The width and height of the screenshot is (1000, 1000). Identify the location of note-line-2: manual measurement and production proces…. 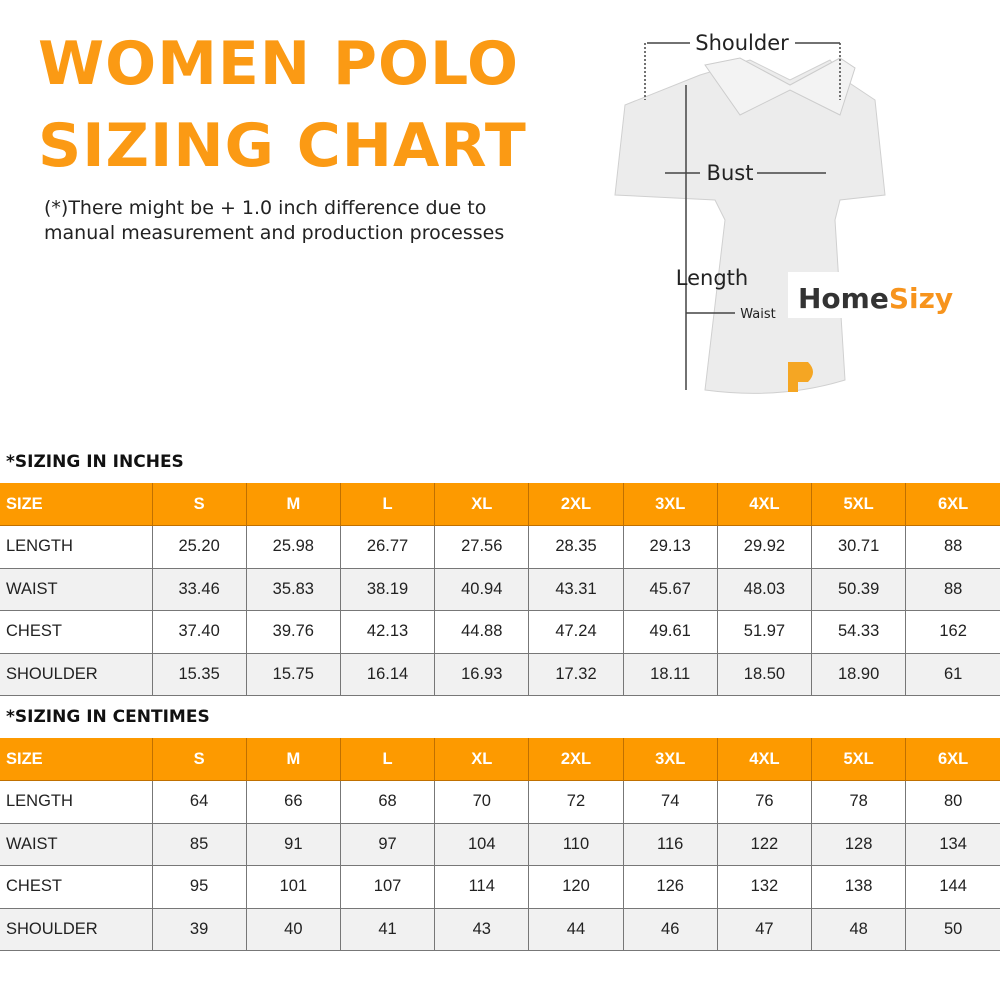
(274, 233).